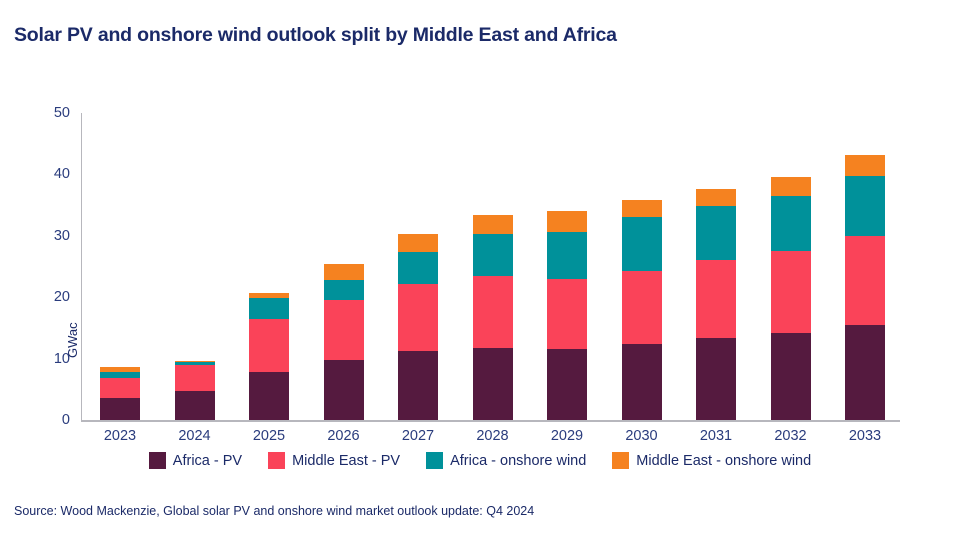 The width and height of the screenshot is (960, 540). I want to click on y-axis-tick-label: 50, so click(61, 113).